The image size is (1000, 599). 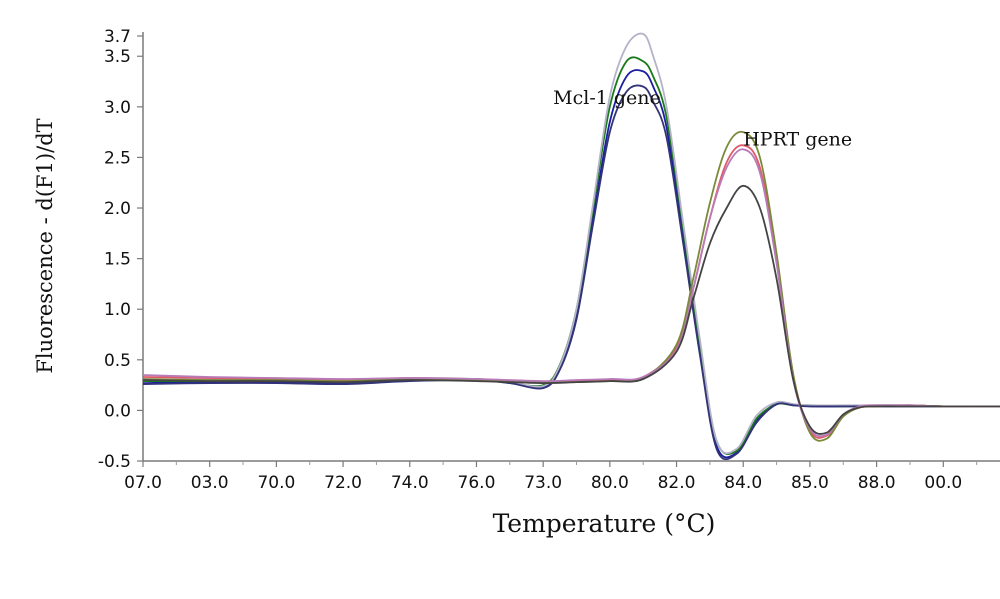 What do you see at coordinates (117, 57) in the screenshot?
I see `y-tick-label: 3.5` at bounding box center [117, 57].